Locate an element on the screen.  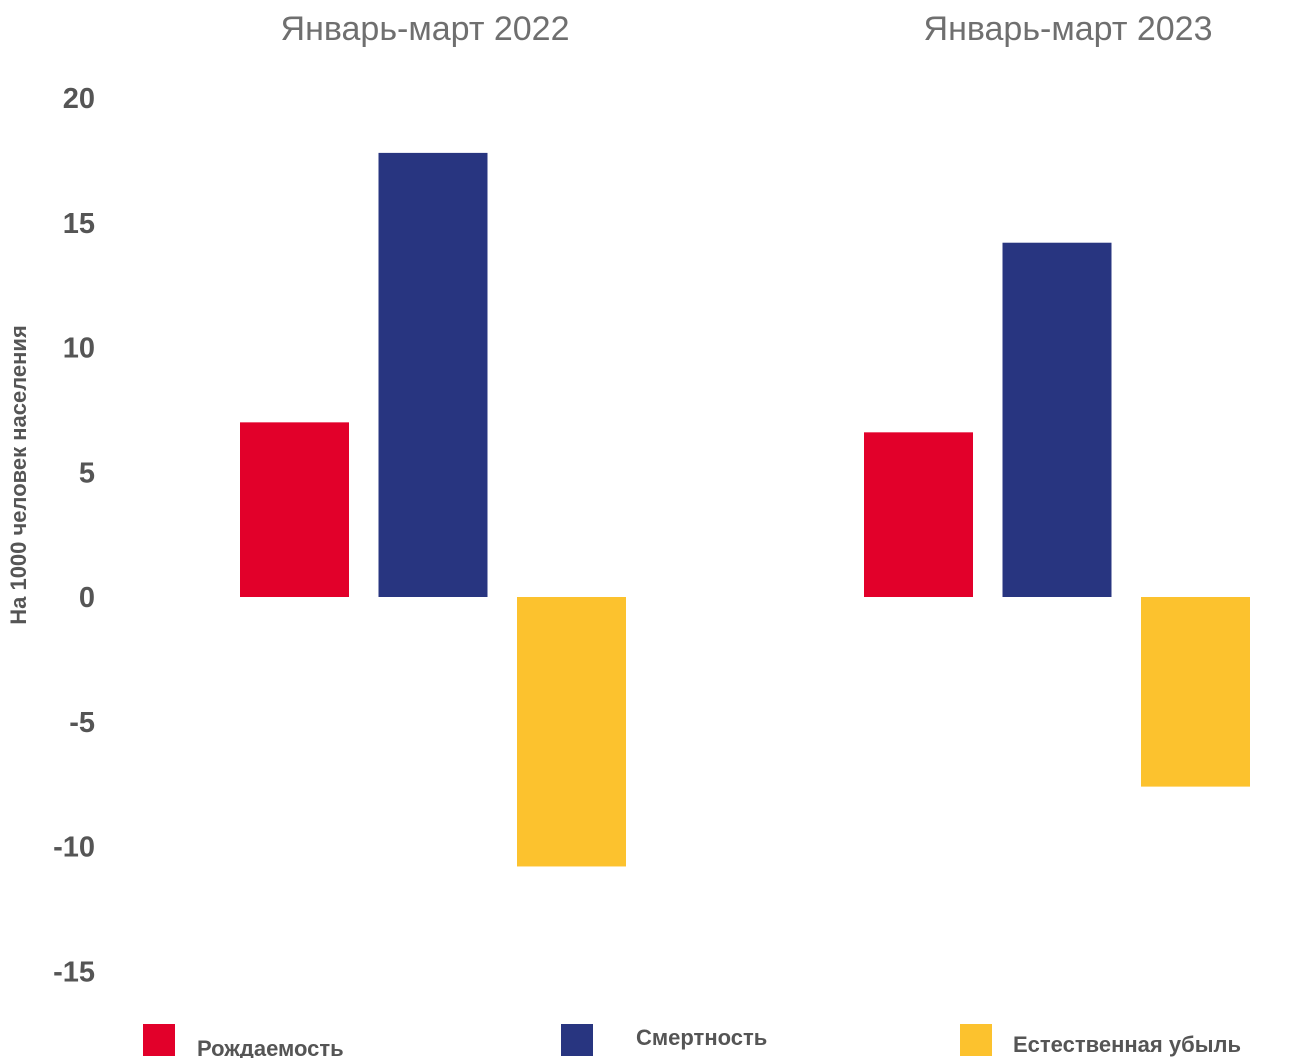
legend-label-3: Естественная убыль is located at coordinates (1127, 1044).